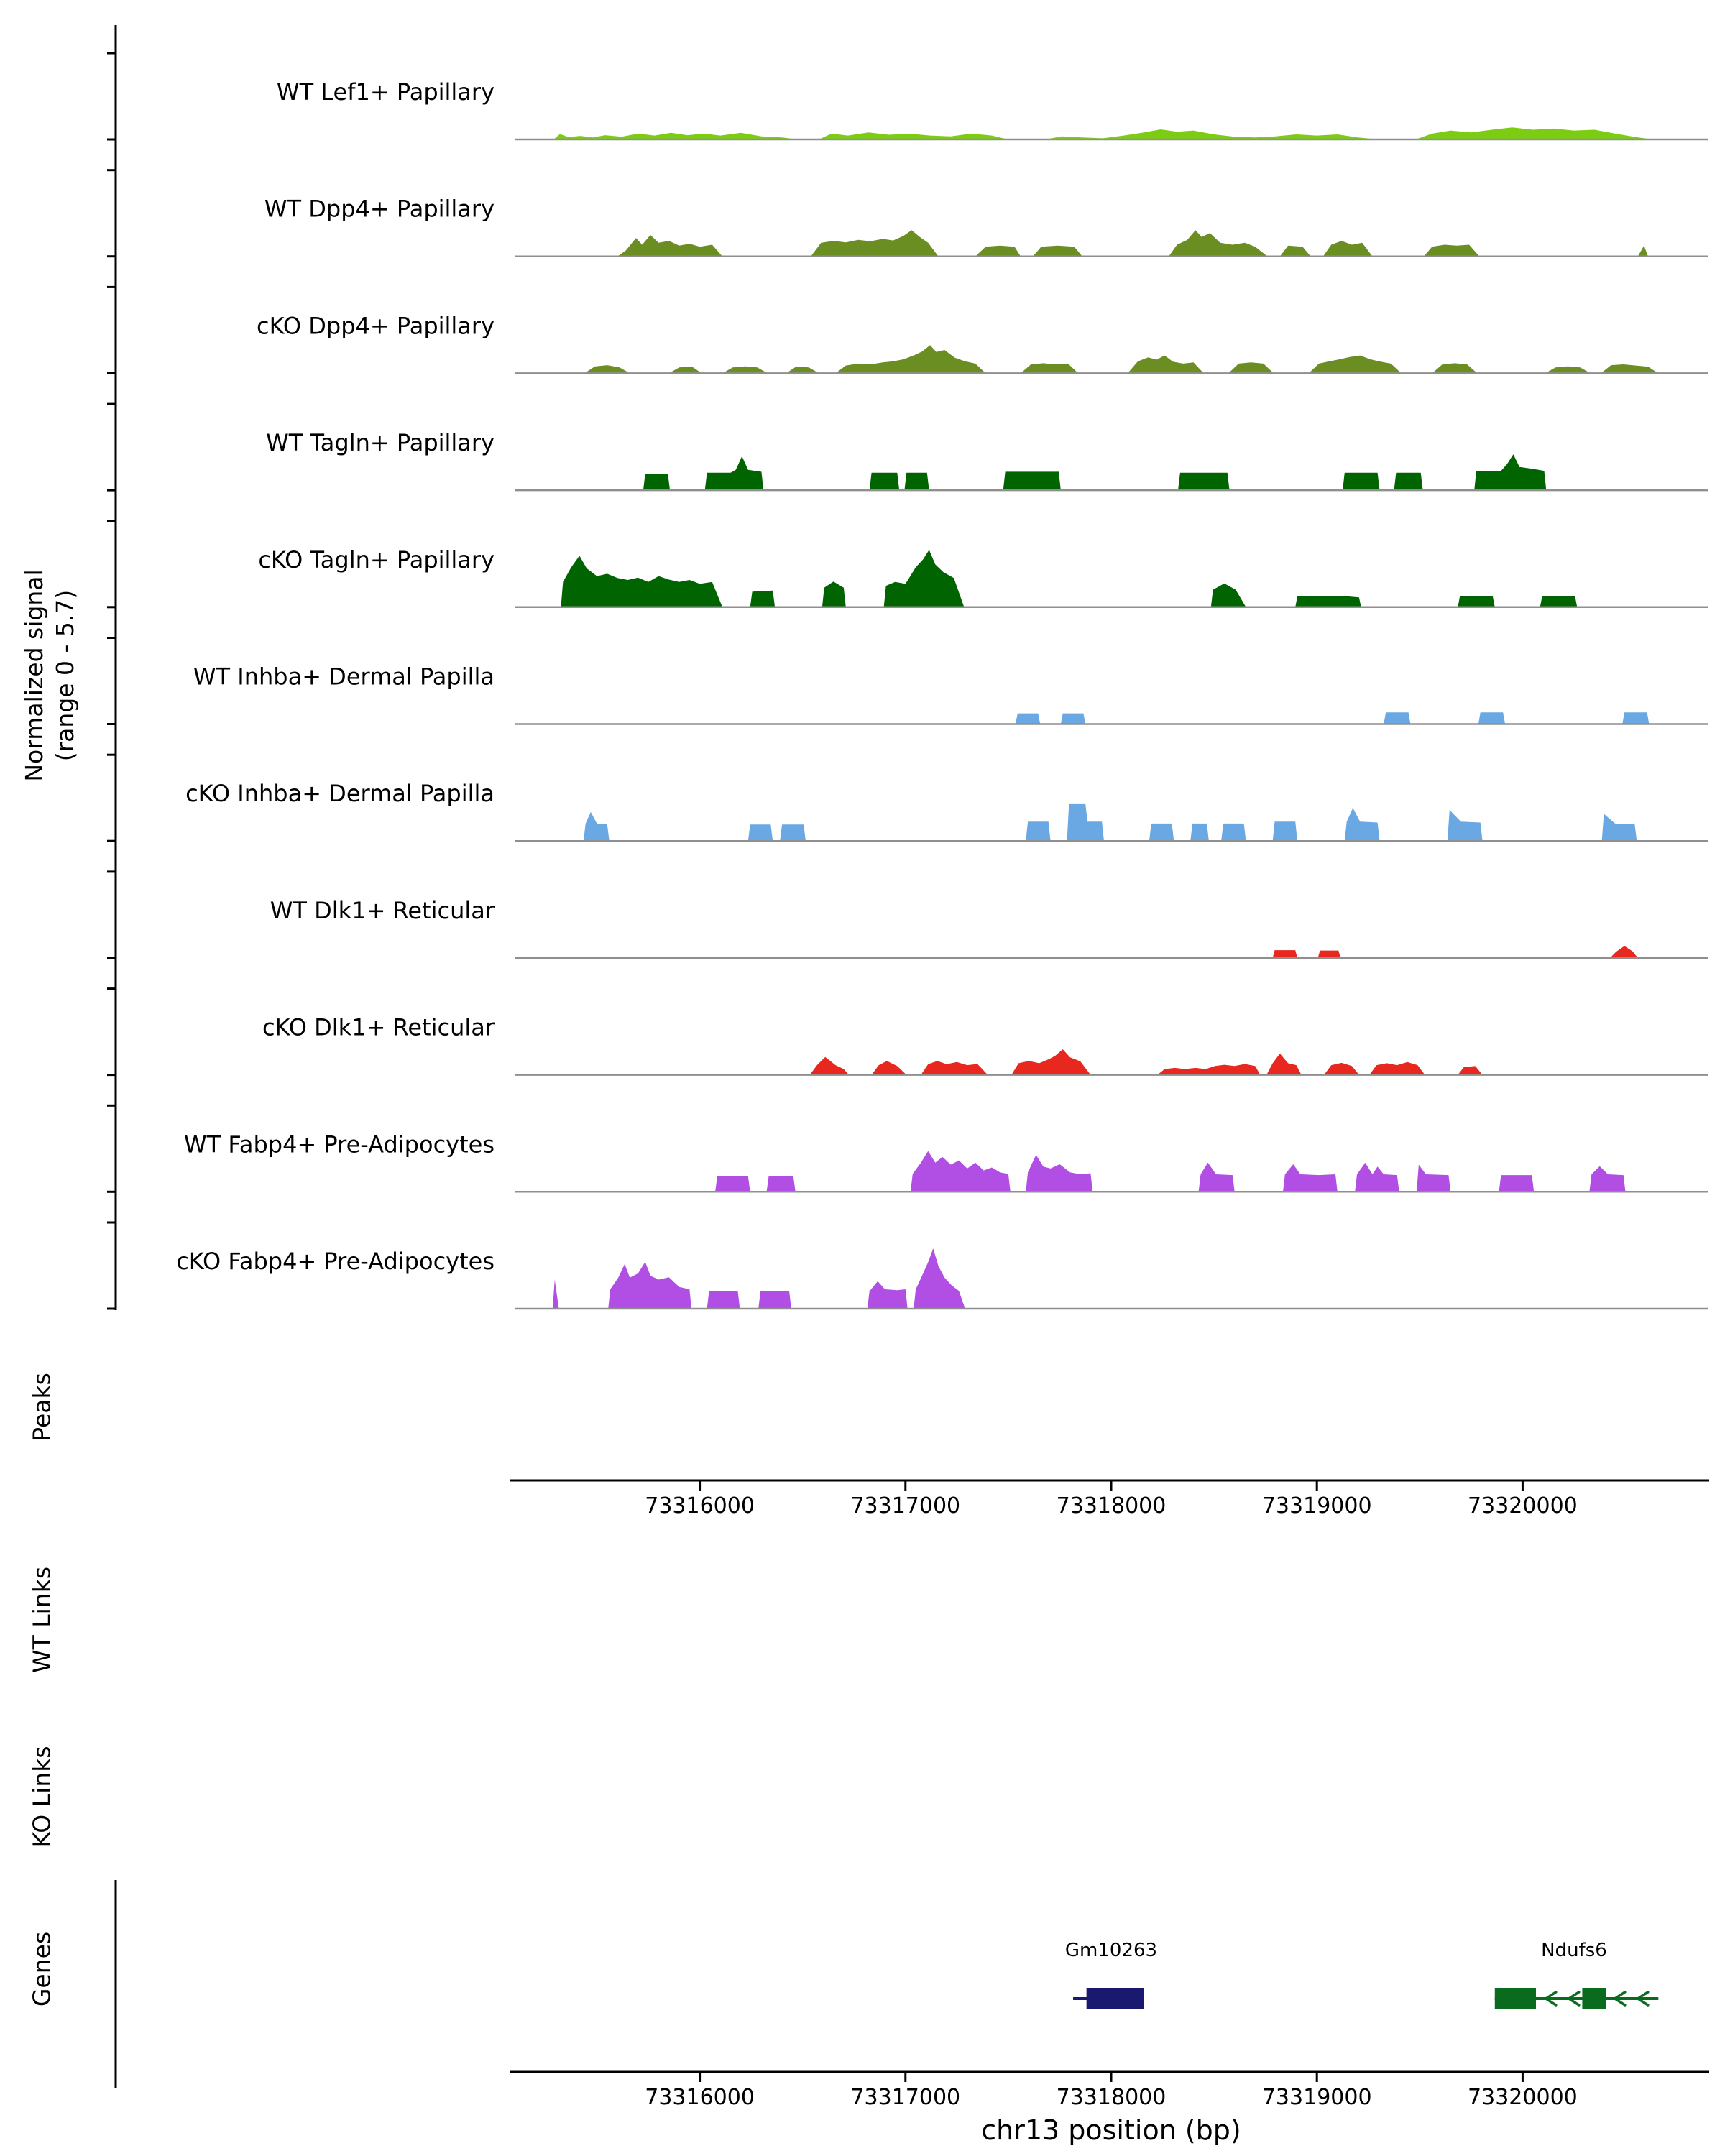 This screenshot has width=1725, height=2156. Describe the element at coordinates (1523, 1506) in the screenshot. I see `peaks-x-axis-tick-label-73320000: 73320000` at that location.